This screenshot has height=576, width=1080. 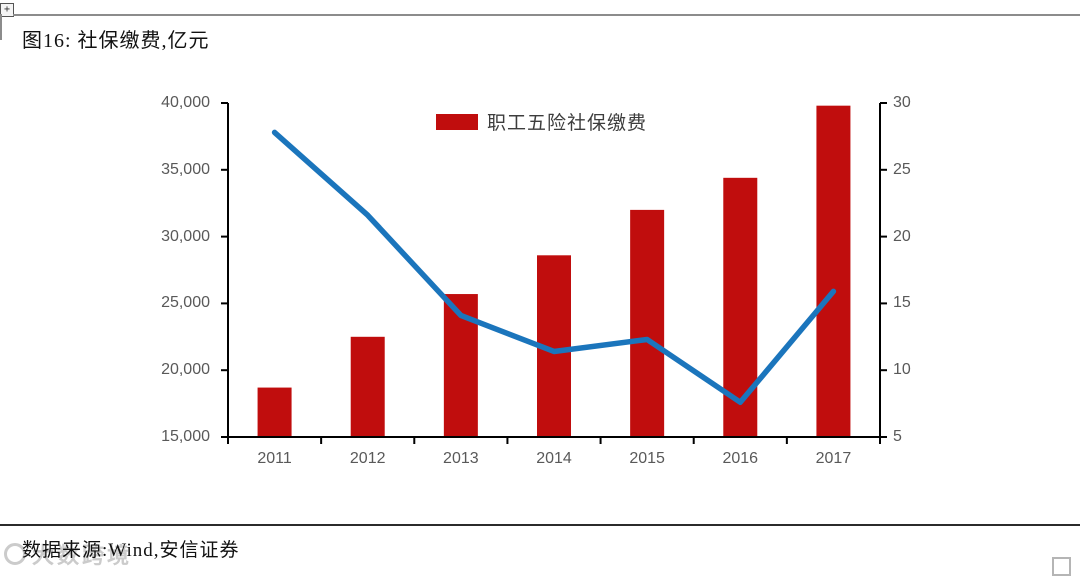 I want to click on watermark-text: 大数跨境, so click(x=82, y=555).